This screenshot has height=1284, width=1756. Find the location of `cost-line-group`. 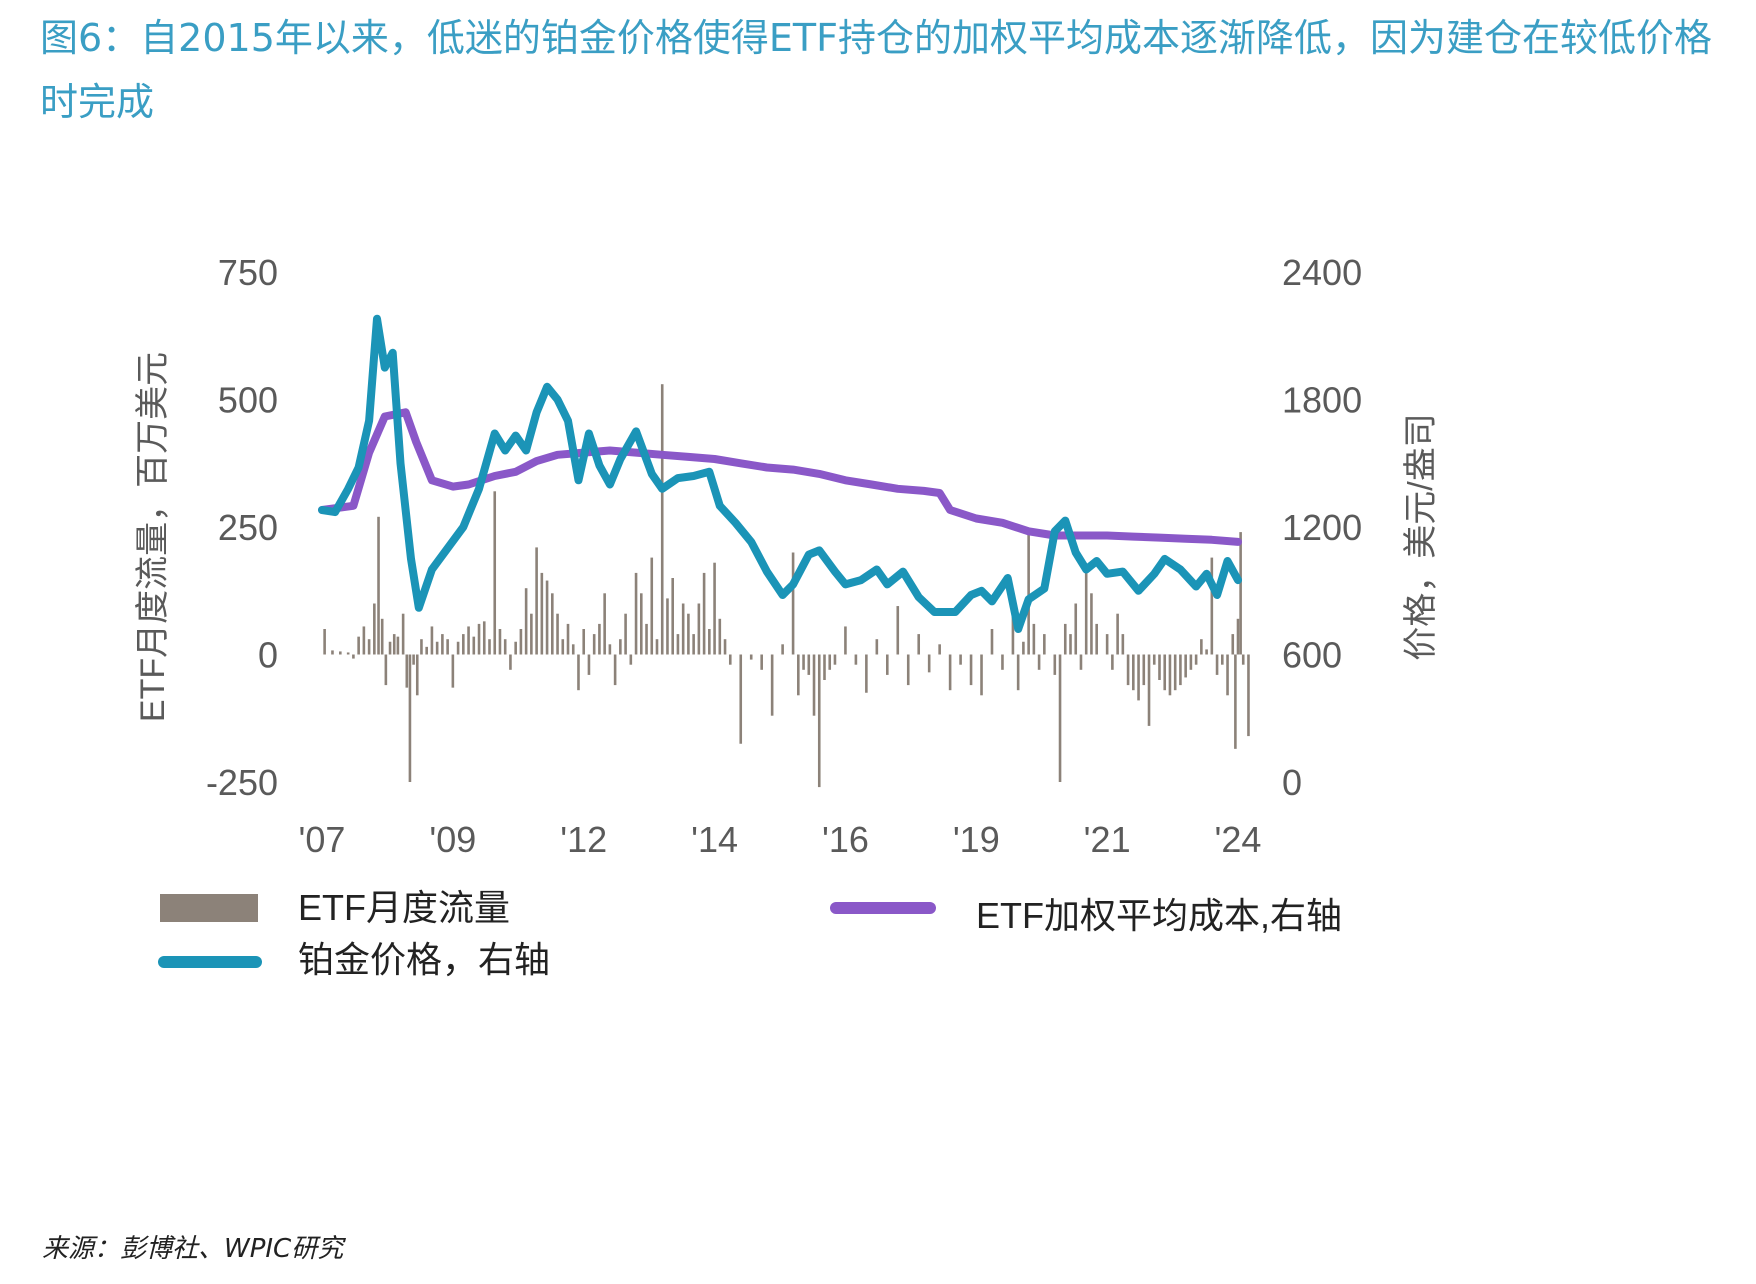

cost-line-group is located at coordinates (780, 477).